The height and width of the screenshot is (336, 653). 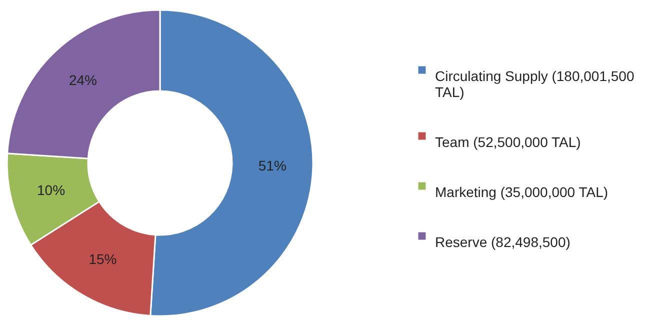 What do you see at coordinates (102, 258) in the screenshot?
I see `data-label: 15%` at bounding box center [102, 258].